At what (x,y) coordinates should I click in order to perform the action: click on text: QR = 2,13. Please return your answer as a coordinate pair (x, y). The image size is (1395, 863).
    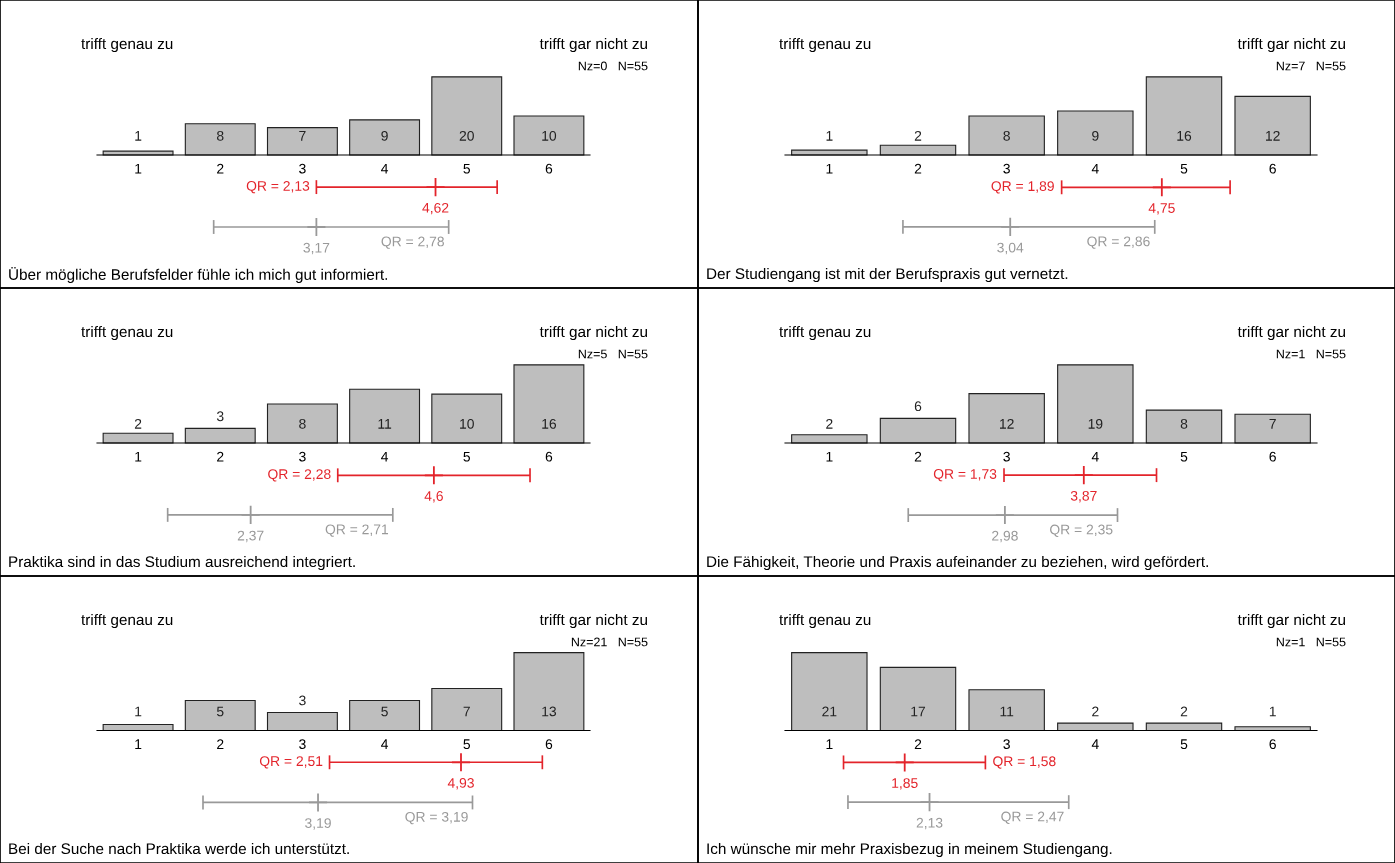
    Looking at the image, I should click on (278, 187).